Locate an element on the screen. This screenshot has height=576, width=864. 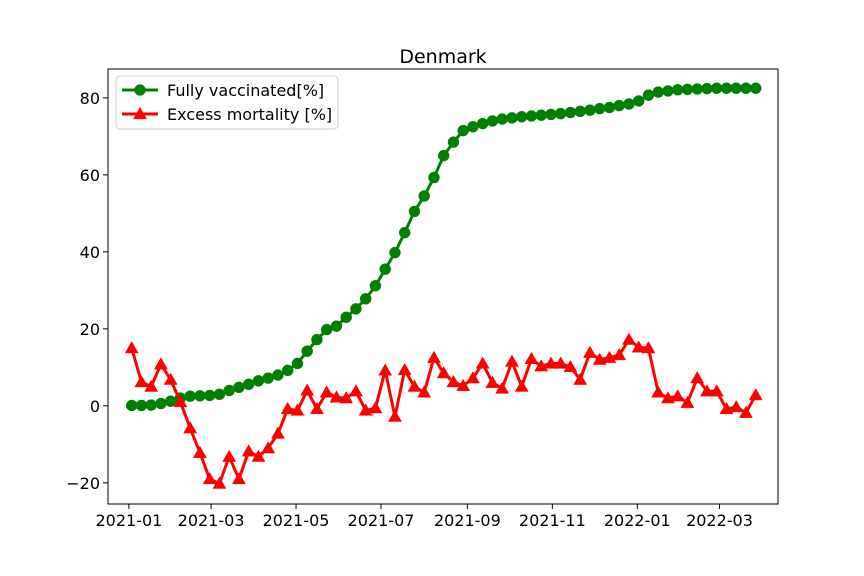
legend-label: Excess mortality [%] is located at coordinates (249, 114).